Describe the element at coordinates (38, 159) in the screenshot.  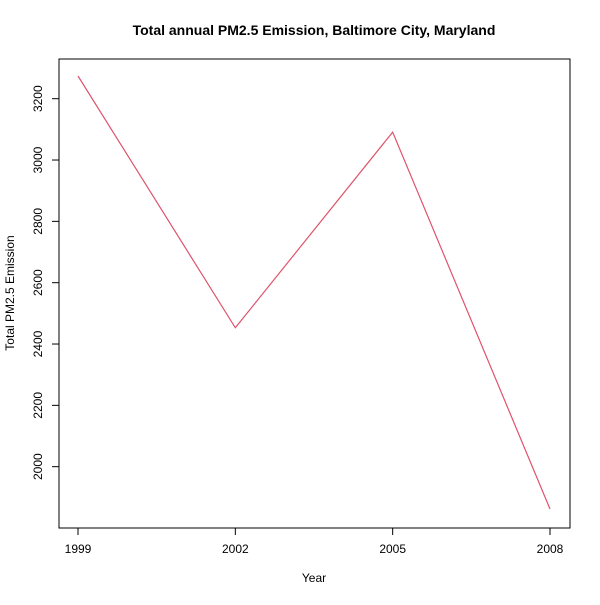
I see `y-tick-label: 3000` at that location.